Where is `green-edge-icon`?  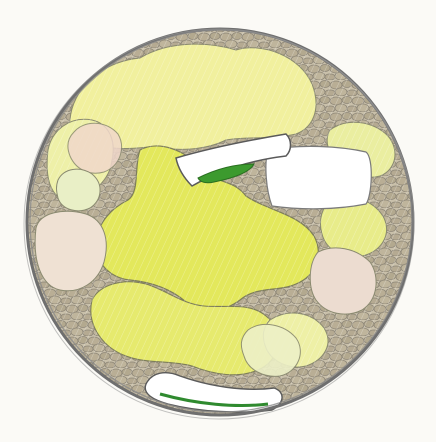 green-edge-icon is located at coordinates (214, 400).